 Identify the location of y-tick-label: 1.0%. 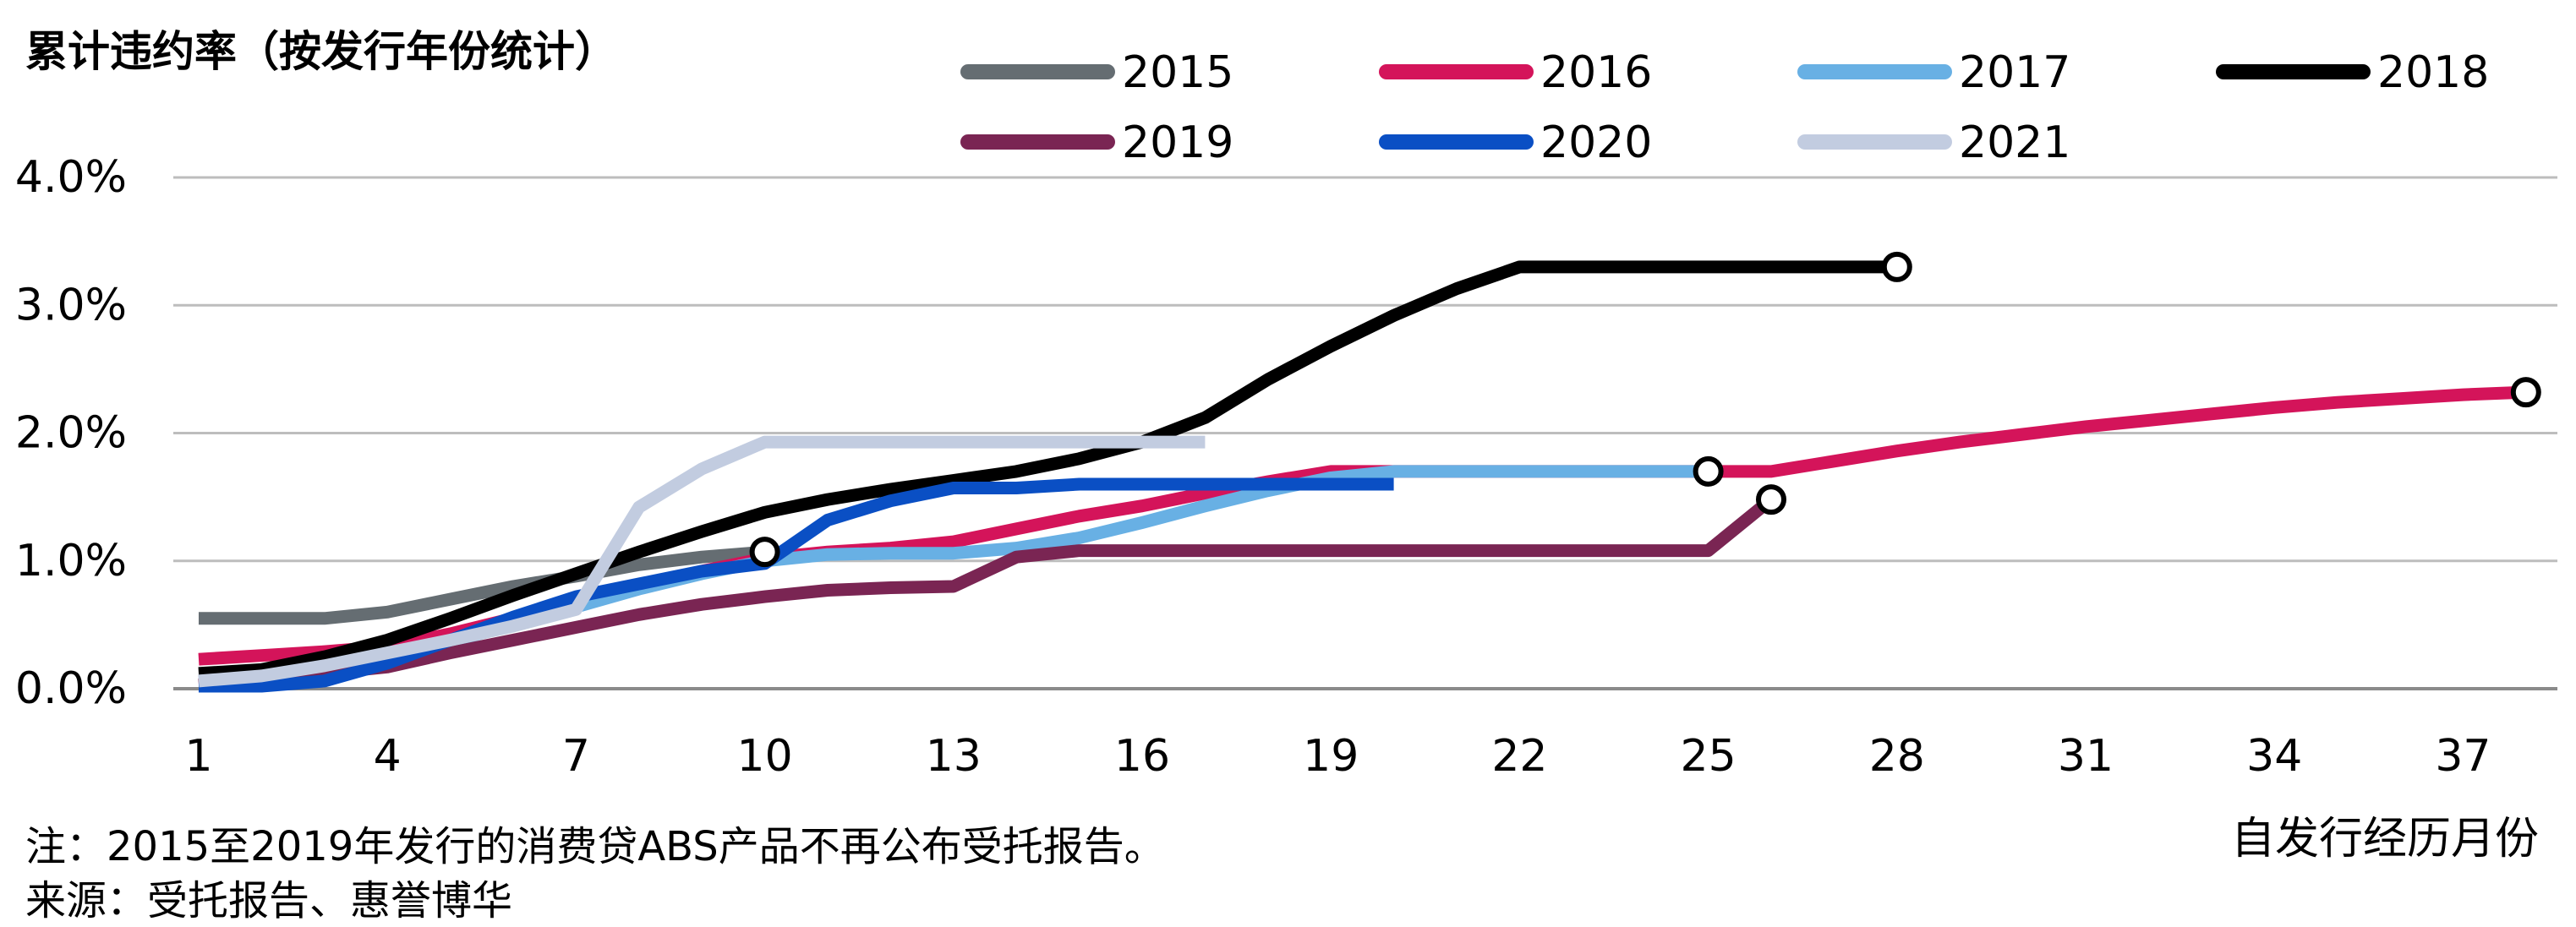
(71, 561).